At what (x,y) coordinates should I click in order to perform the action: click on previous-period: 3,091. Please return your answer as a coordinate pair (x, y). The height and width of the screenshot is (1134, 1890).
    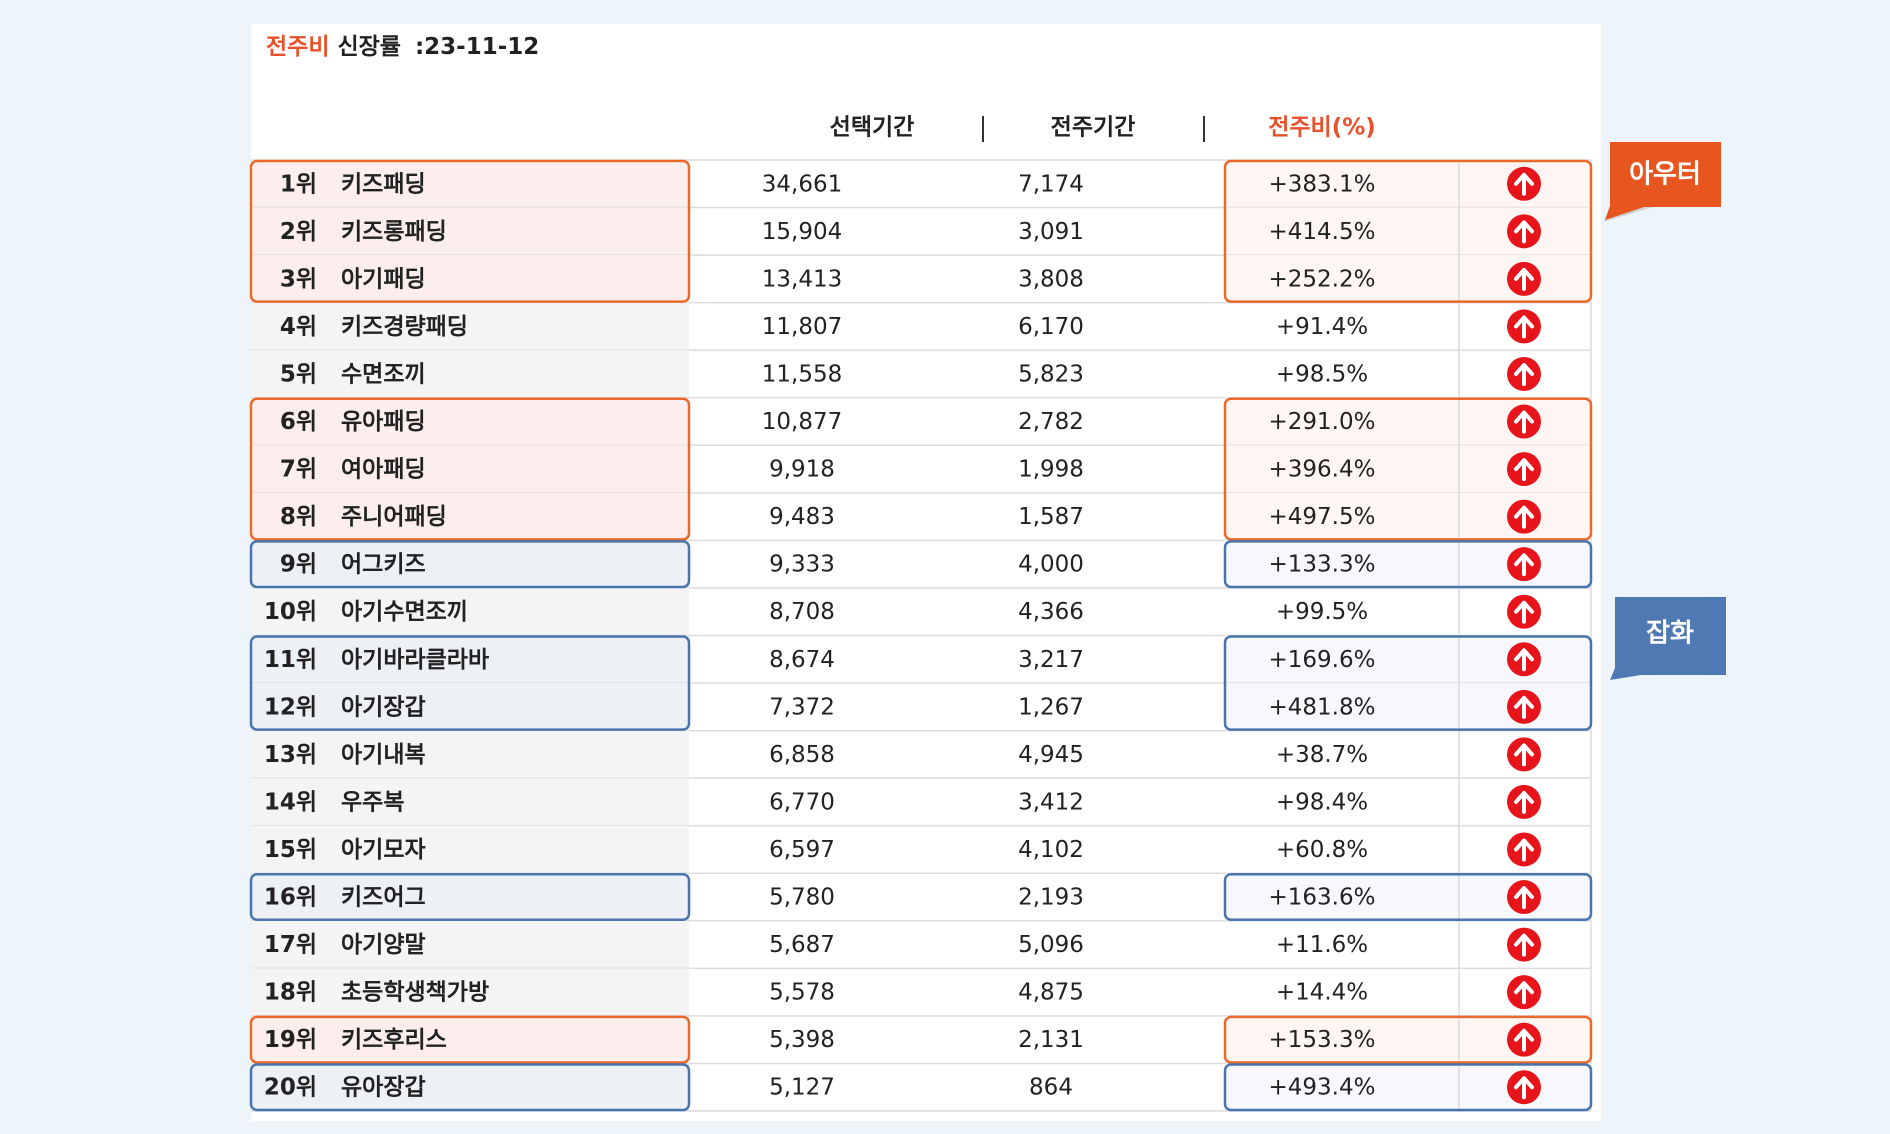
    Looking at the image, I should click on (1051, 232).